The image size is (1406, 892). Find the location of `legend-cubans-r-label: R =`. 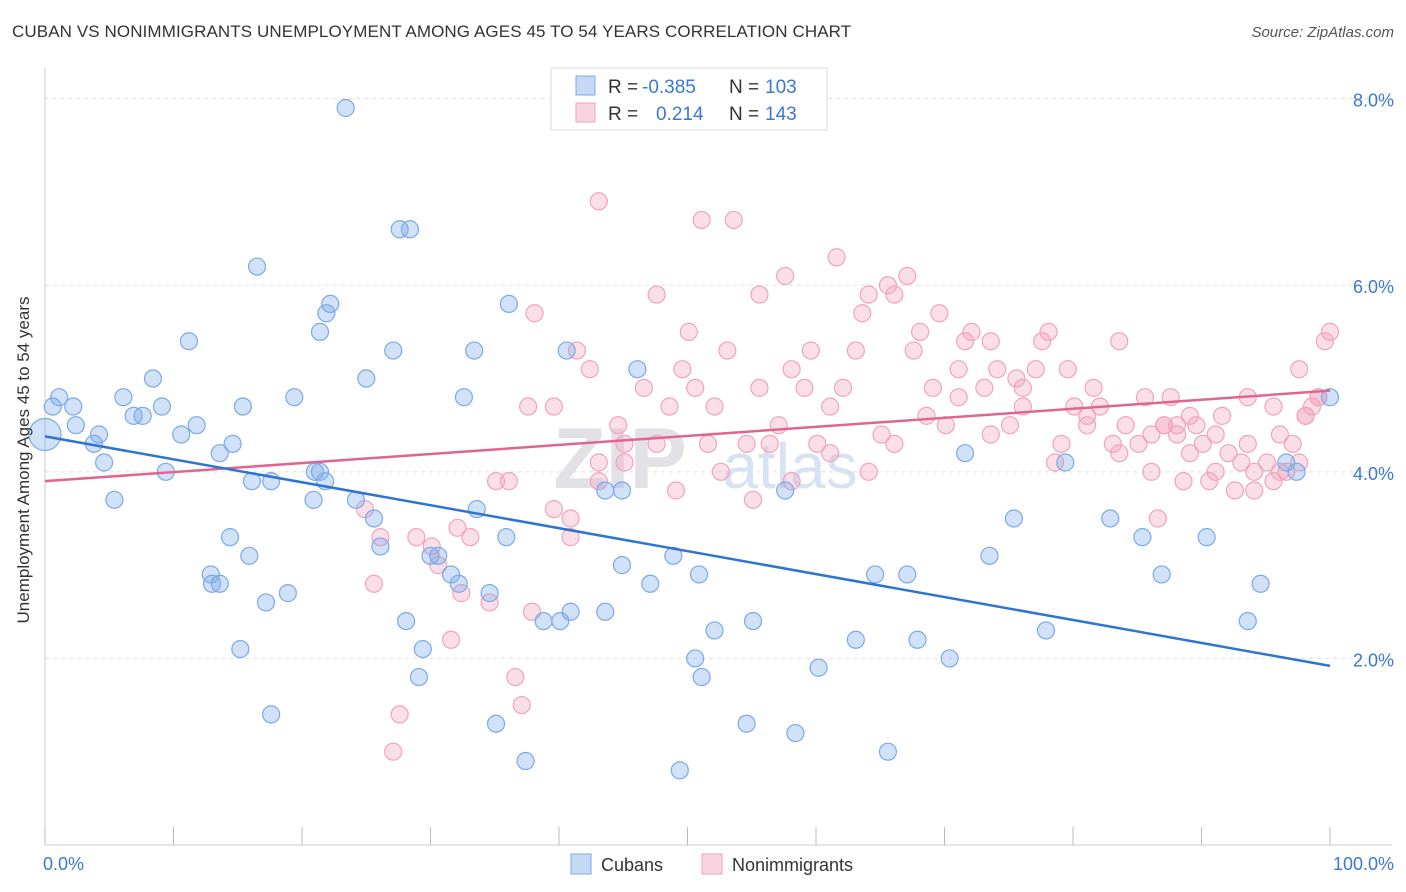

legend-cubans-r-label: R = is located at coordinates (623, 87).